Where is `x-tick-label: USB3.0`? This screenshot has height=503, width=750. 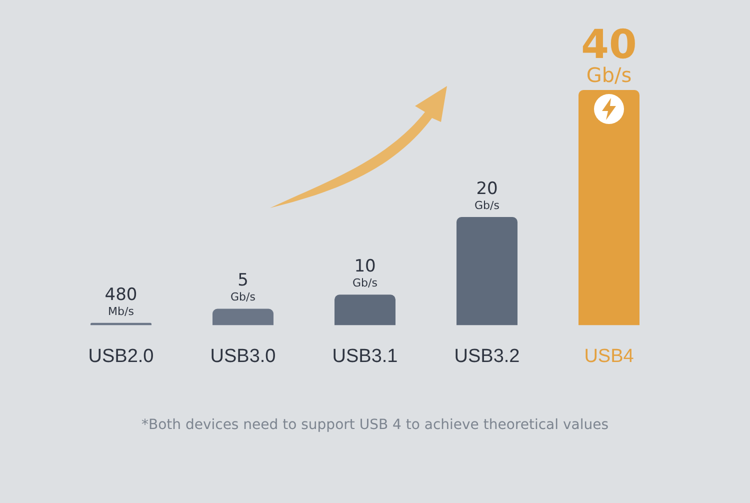
x-tick-label: USB3.0 is located at coordinates (243, 356).